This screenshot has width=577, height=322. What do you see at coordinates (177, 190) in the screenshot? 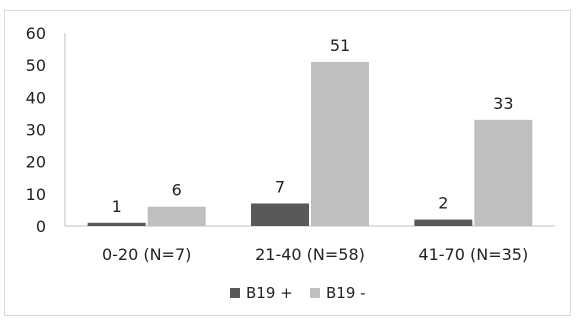
I see `data-label: 6` at bounding box center [177, 190].